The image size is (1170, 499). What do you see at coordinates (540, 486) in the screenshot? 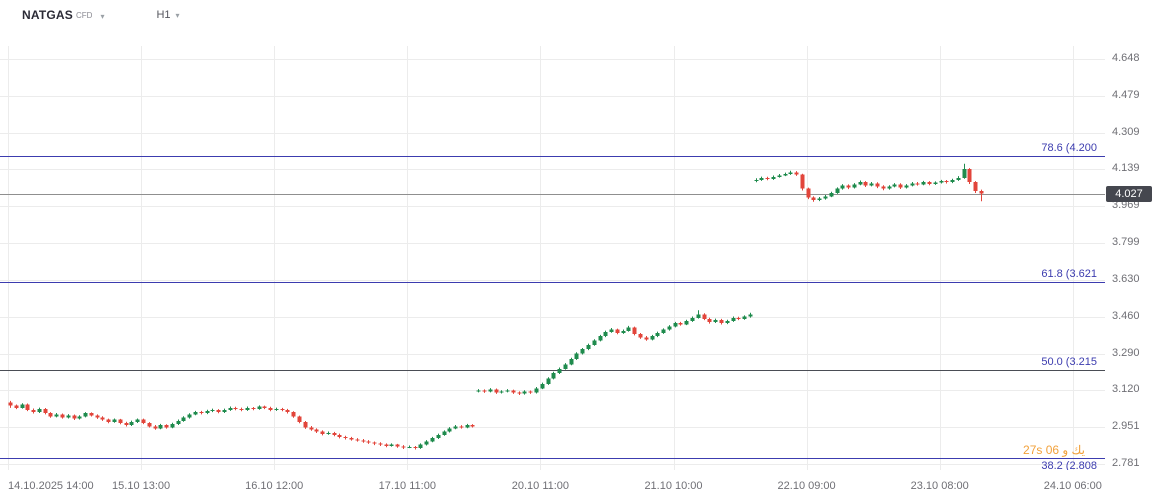
I see `time-axis-label: 20.10 11:00` at bounding box center [540, 486].